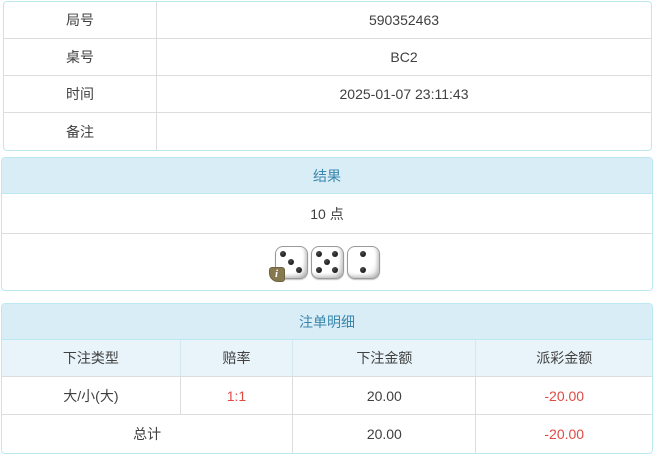  I want to click on total-payout: -20.00, so click(564, 434).